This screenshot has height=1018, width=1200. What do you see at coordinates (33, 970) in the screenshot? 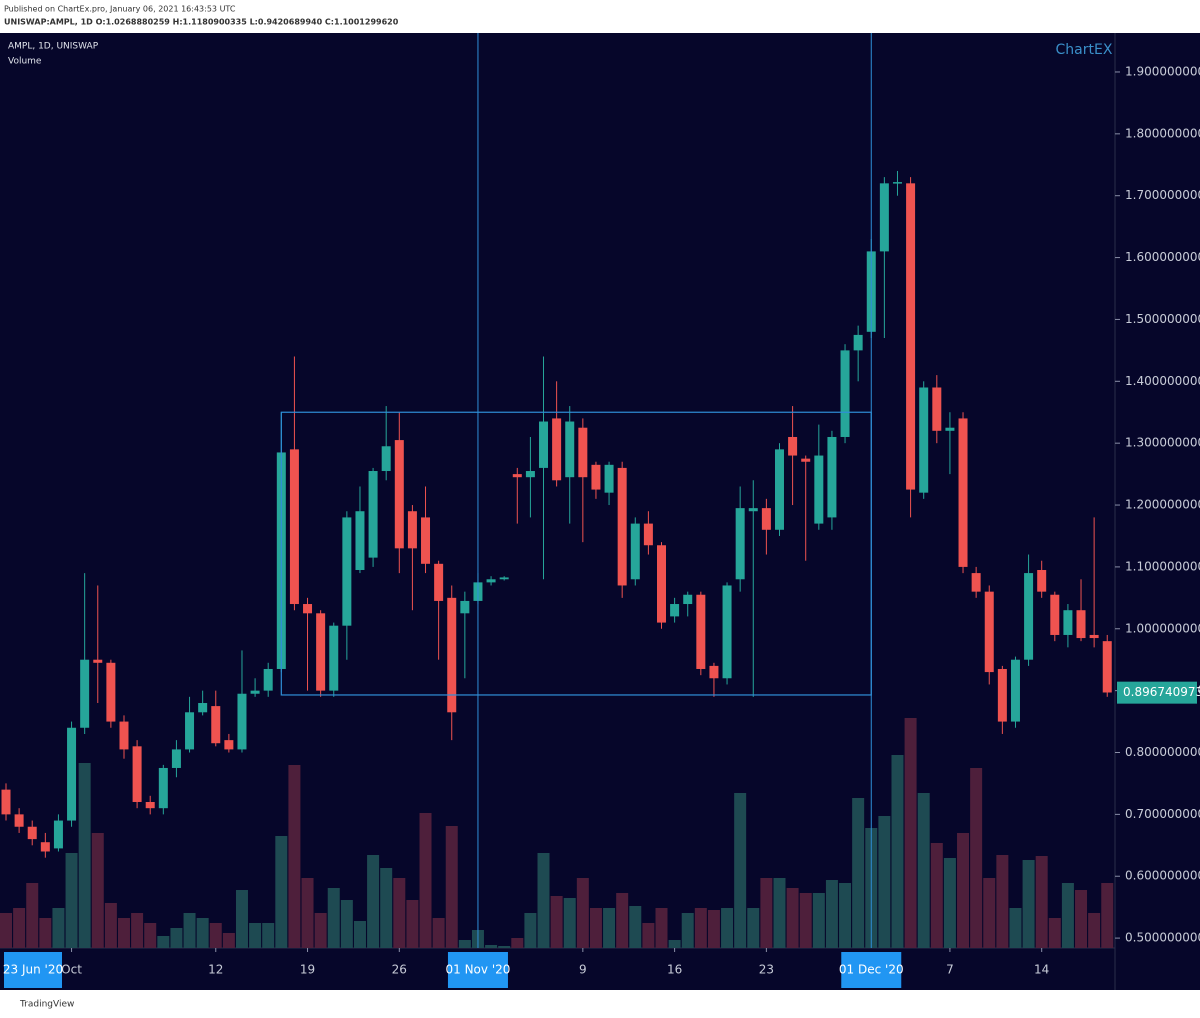
I see `x-start-label-bg` at bounding box center [33, 970].